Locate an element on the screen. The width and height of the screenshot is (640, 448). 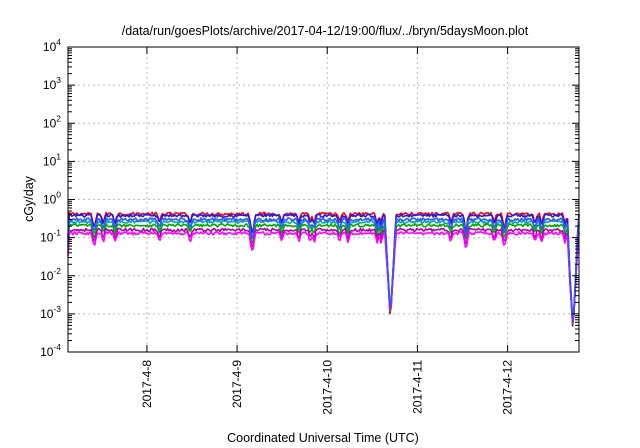
x-tick-label: 2017-4-9 is located at coordinates (237, 384).